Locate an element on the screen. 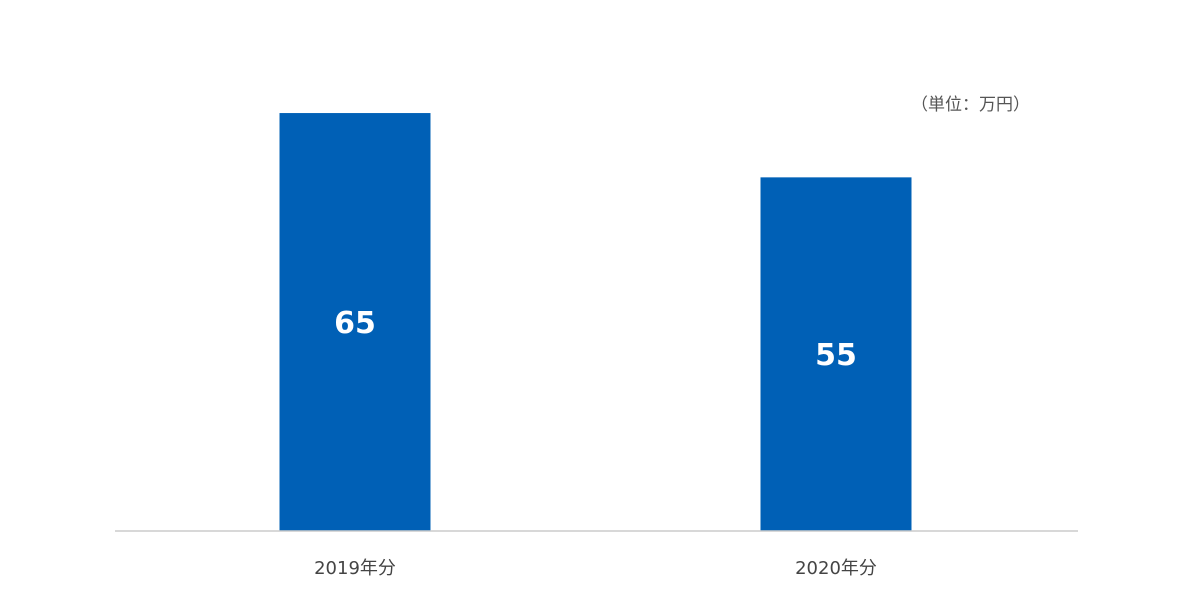 This screenshot has height=612, width=1196. data-label-2019: 65 is located at coordinates (355, 323).